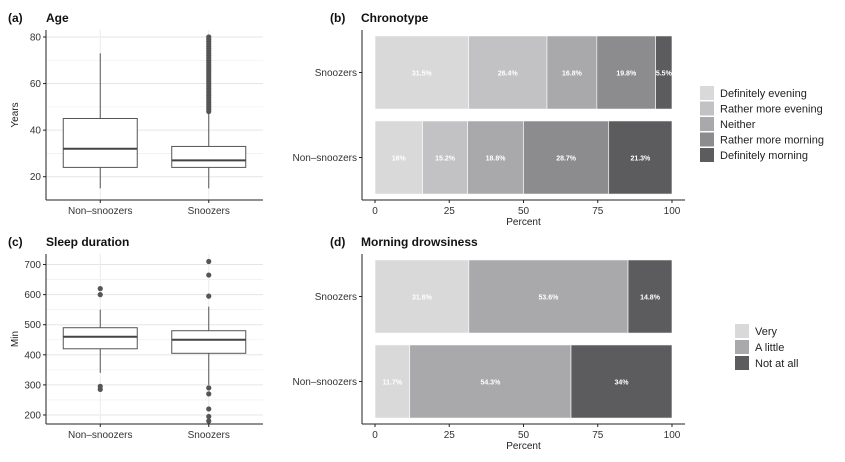 This screenshot has width=845, height=462. What do you see at coordinates (36, 37) in the screenshot?
I see `y-tick-label: 80` at bounding box center [36, 37].